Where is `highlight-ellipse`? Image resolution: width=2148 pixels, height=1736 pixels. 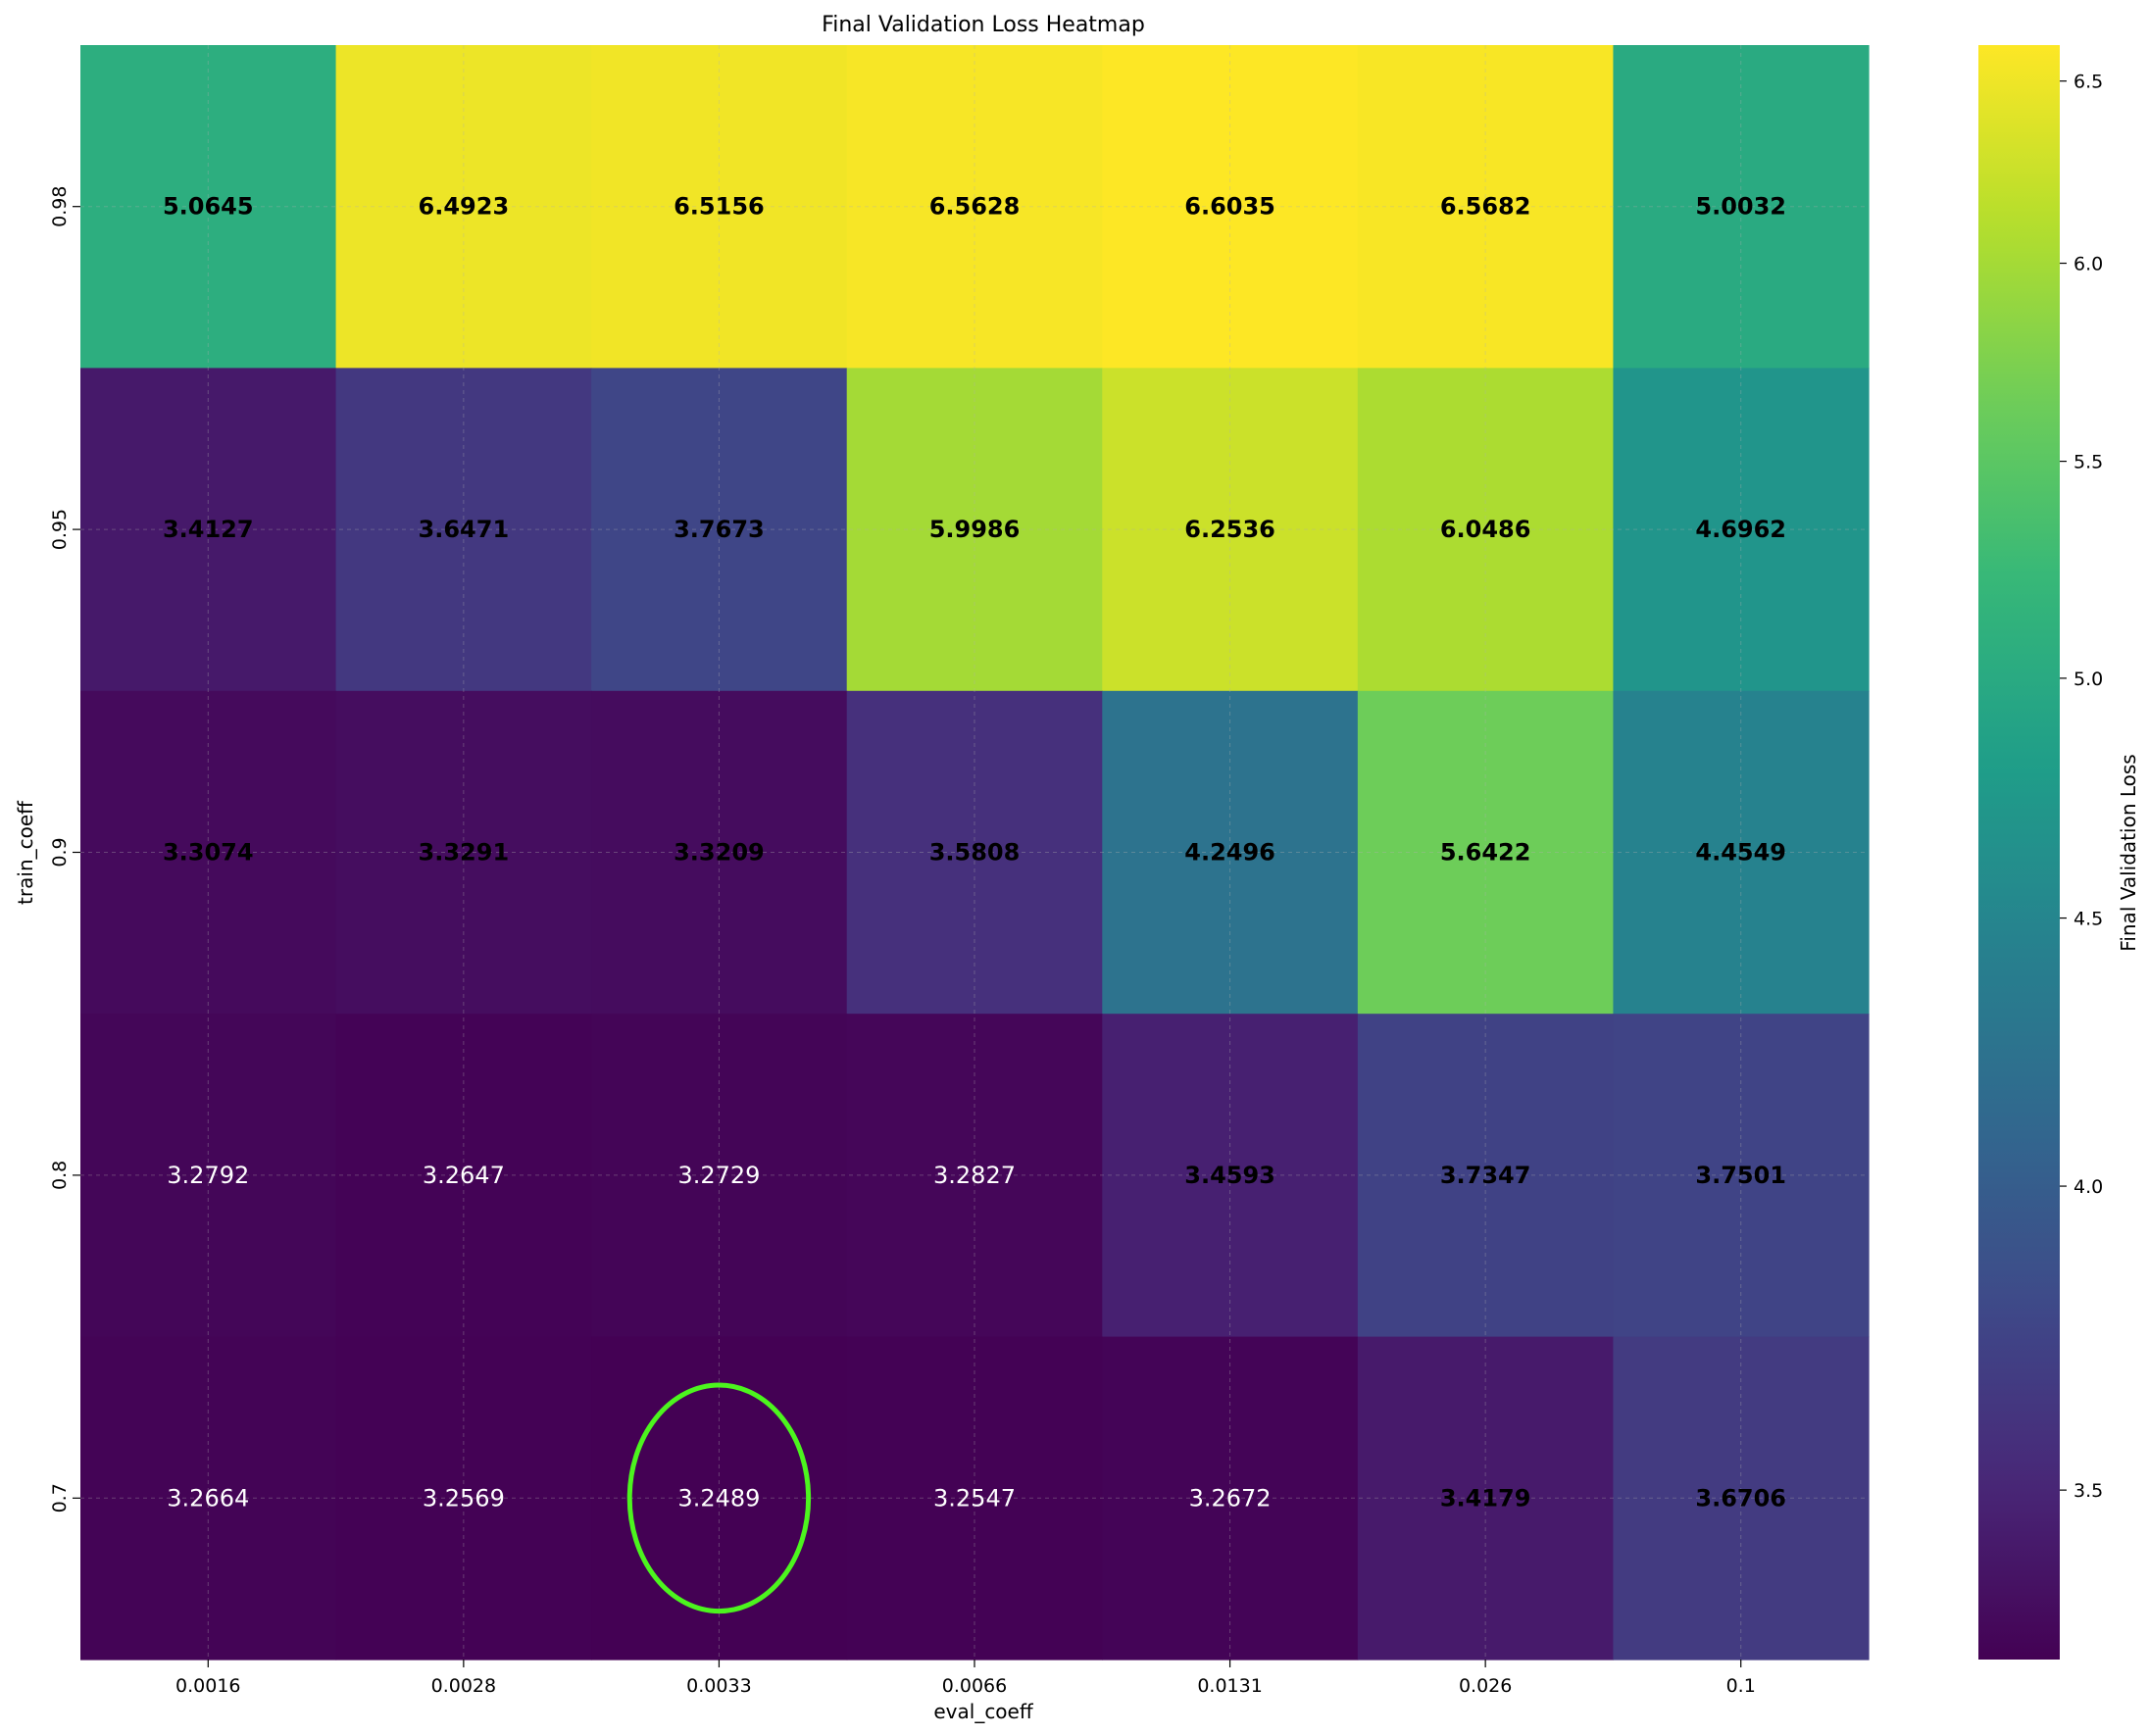
highlight-ellipse is located at coordinates (719, 1498).